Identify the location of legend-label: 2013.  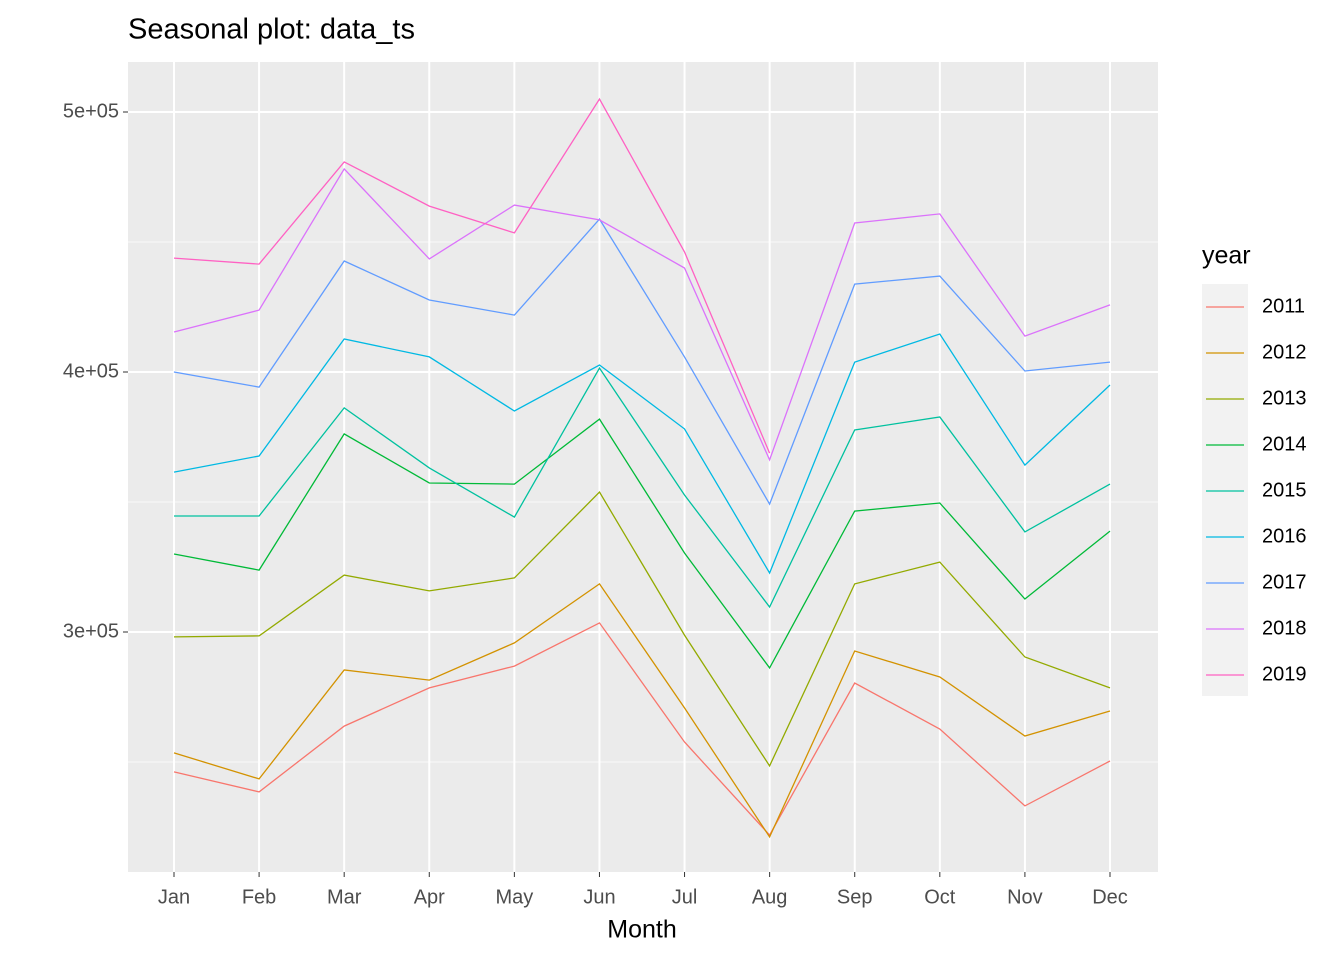
(1284, 398).